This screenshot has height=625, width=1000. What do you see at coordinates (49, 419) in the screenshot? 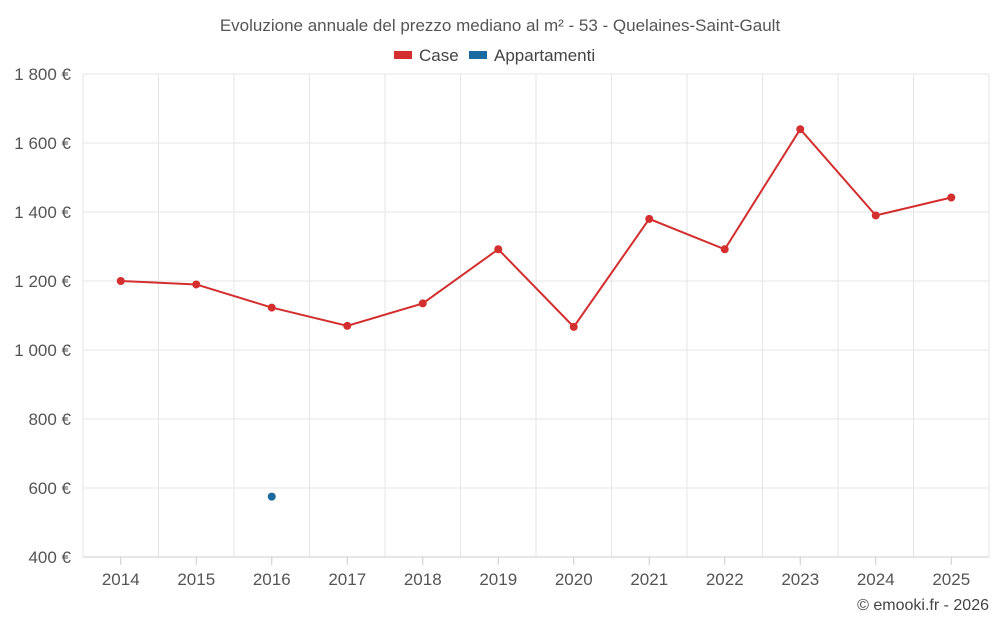
I see `y-tick-label: 800 €` at bounding box center [49, 419].